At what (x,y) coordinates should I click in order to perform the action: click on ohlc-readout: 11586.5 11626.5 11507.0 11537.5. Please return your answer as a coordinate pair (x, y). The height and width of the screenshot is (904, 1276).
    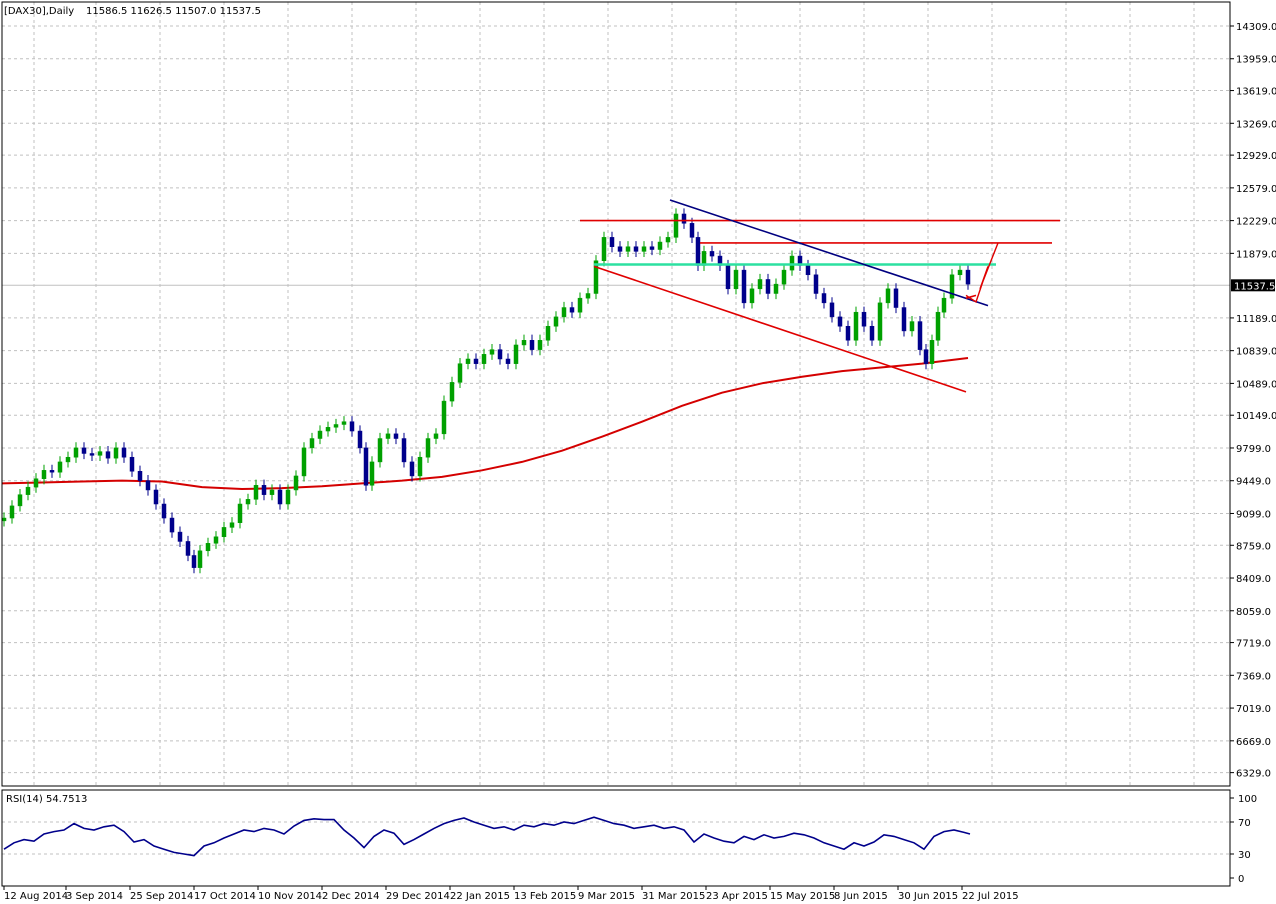
    Looking at the image, I should click on (173, 11).